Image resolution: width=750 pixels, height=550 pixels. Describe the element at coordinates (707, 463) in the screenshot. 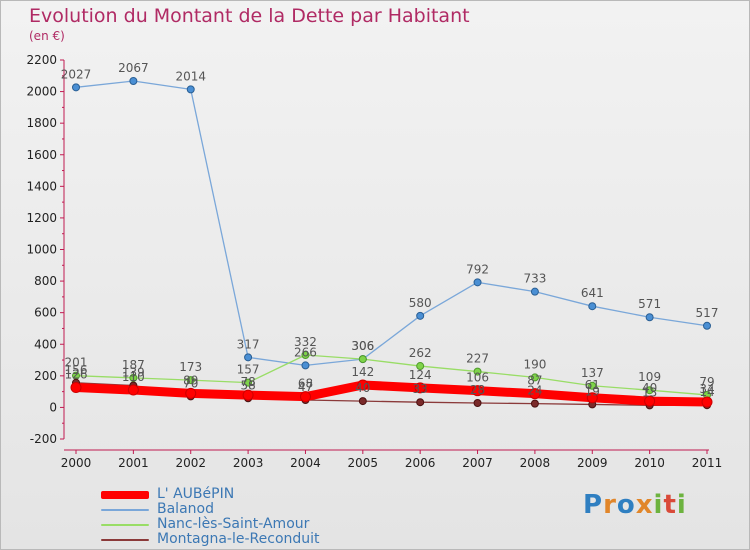

I see `x-tick-label: 2011` at that location.